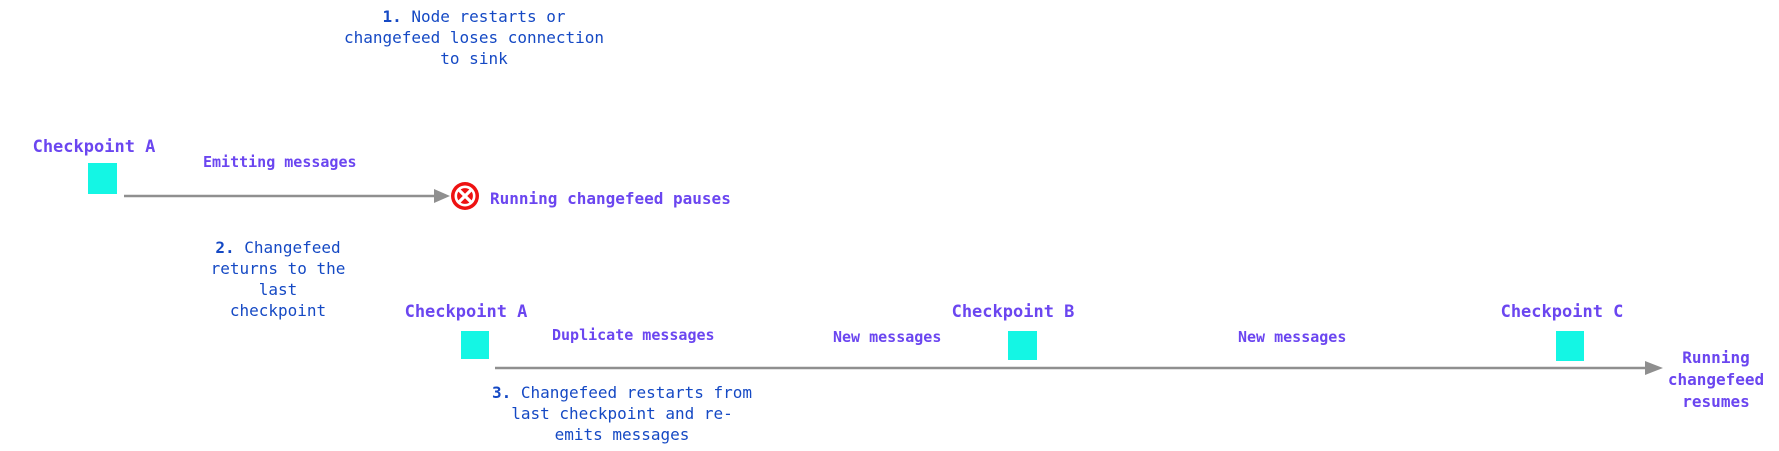 The height and width of the screenshot is (451, 1779). Describe the element at coordinates (475, 345) in the screenshot. I see `checkpoint-a-resume-marker` at that location.